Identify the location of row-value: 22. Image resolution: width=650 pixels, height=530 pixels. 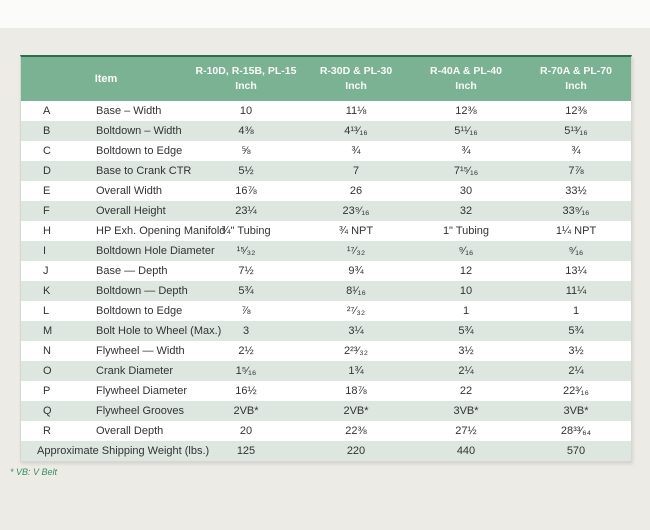
(466, 391).